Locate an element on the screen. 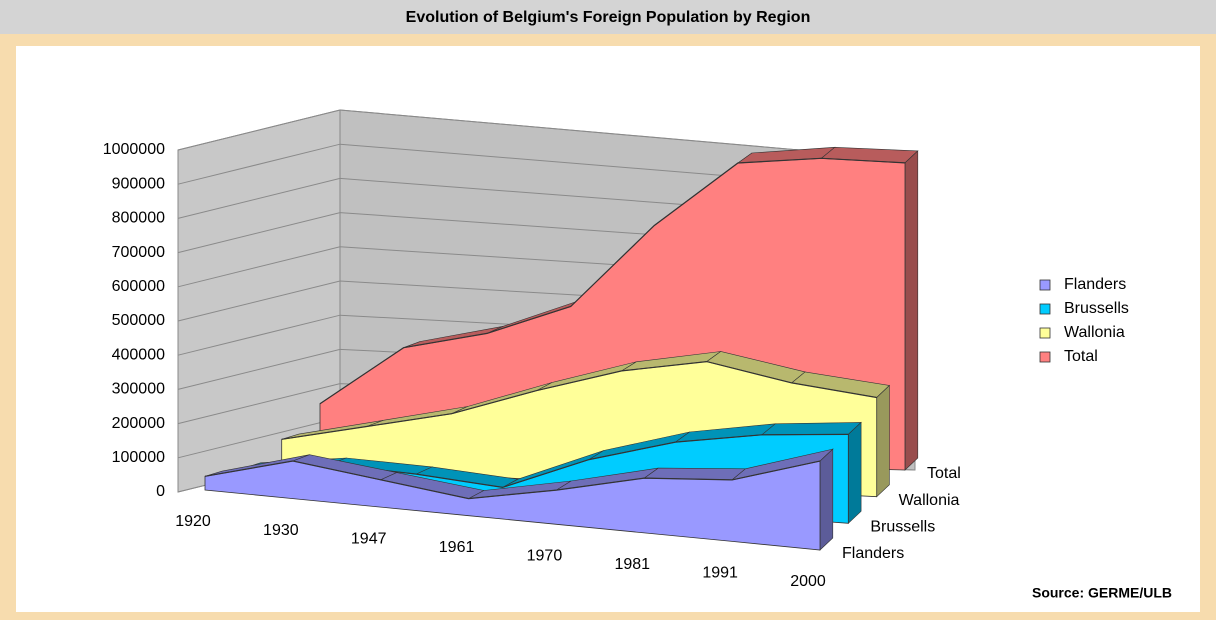 The image size is (1216, 620). series-axis-label: Wallonia is located at coordinates (929, 500).